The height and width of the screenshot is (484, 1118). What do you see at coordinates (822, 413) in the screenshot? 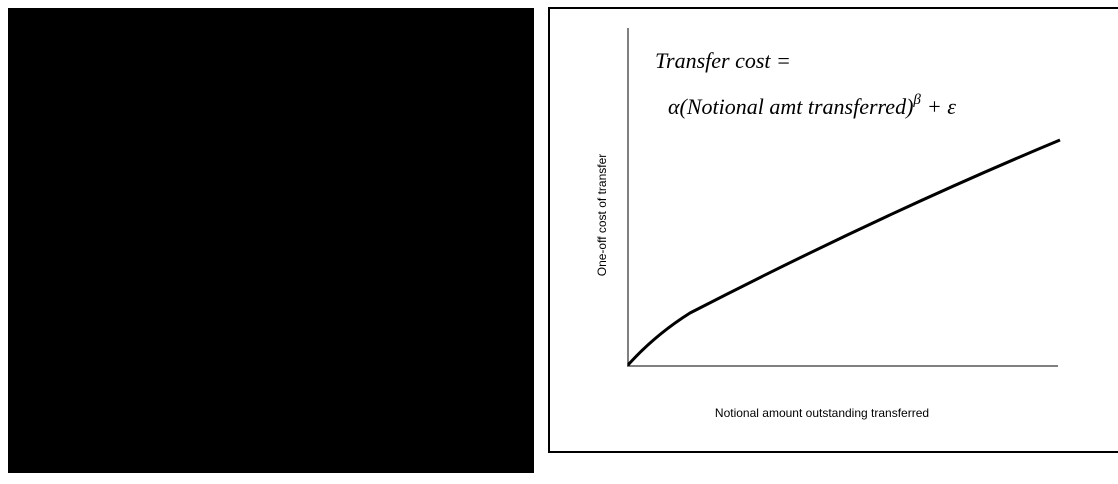
I see `x-axis-label: Notional amount outstanding transferred` at bounding box center [822, 413].